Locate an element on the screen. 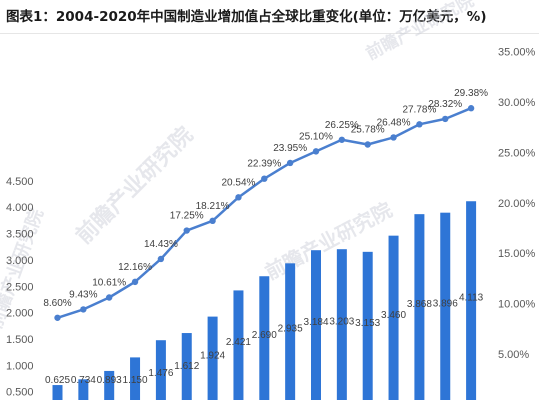 This screenshot has height=400, width=539. bar-value-label: 3.896 is located at coordinates (445, 303).